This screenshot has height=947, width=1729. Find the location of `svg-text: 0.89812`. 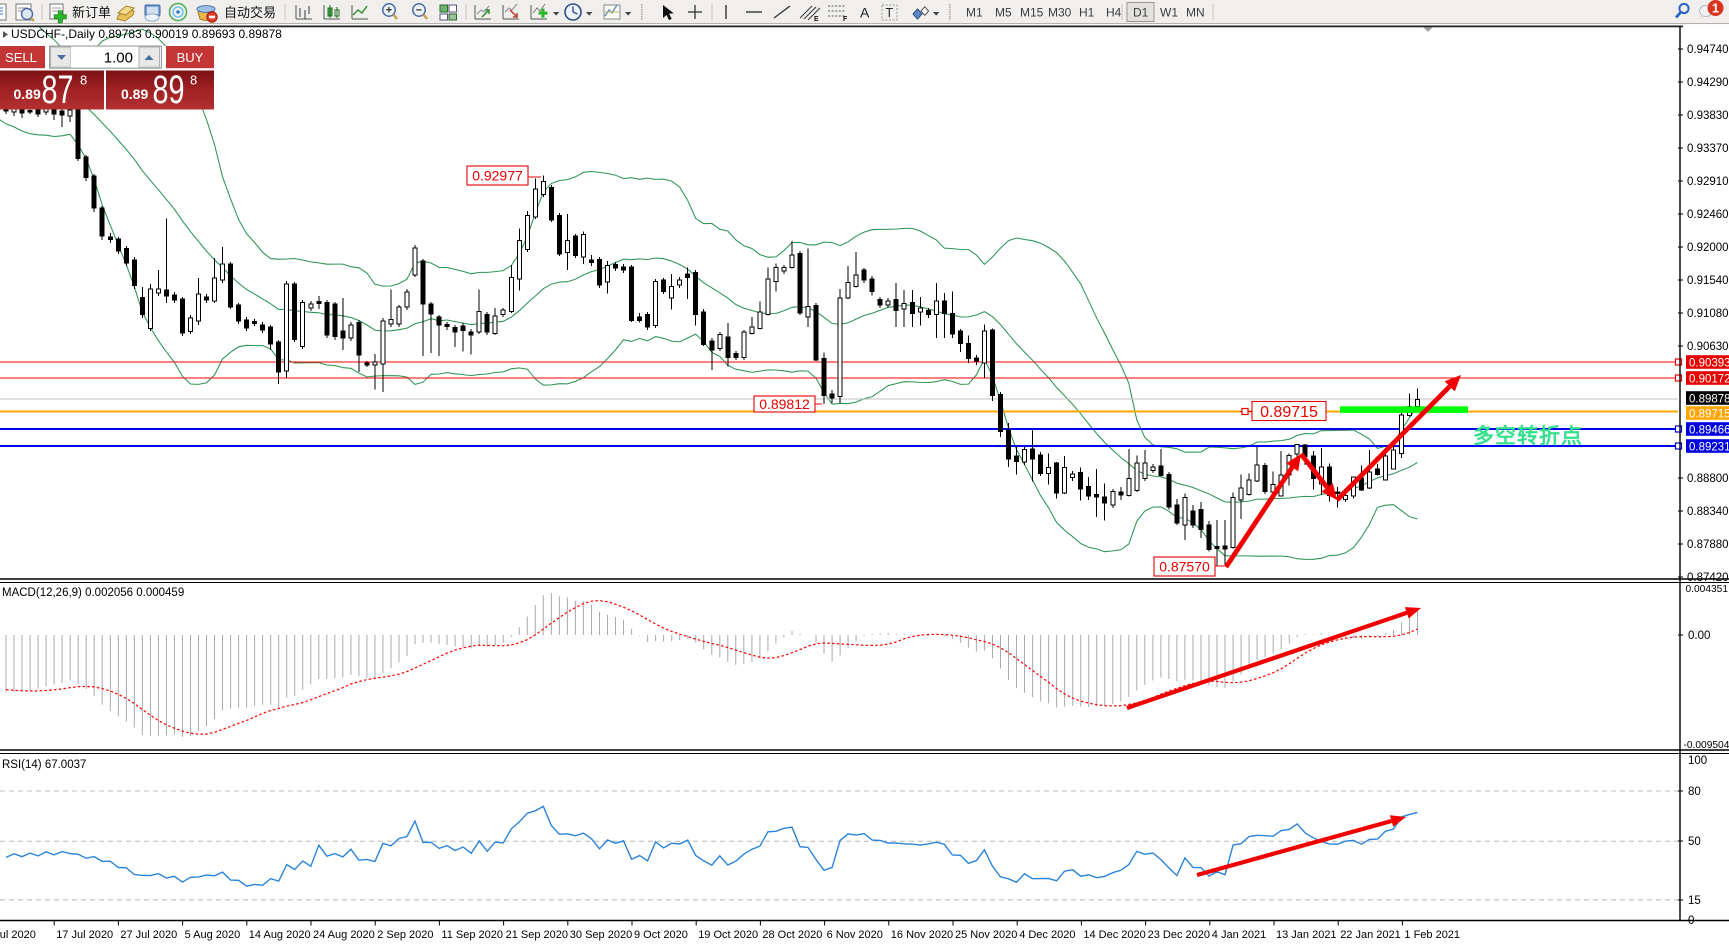

svg-text: 0.89812 is located at coordinates (784, 404).